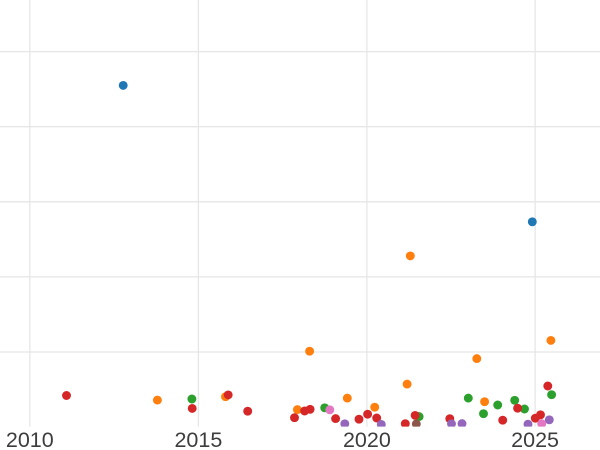 Image resolution: width=600 pixels, height=450 pixels. Describe the element at coordinates (30, 439) in the screenshot. I see `svg-text: 2010` at that location.